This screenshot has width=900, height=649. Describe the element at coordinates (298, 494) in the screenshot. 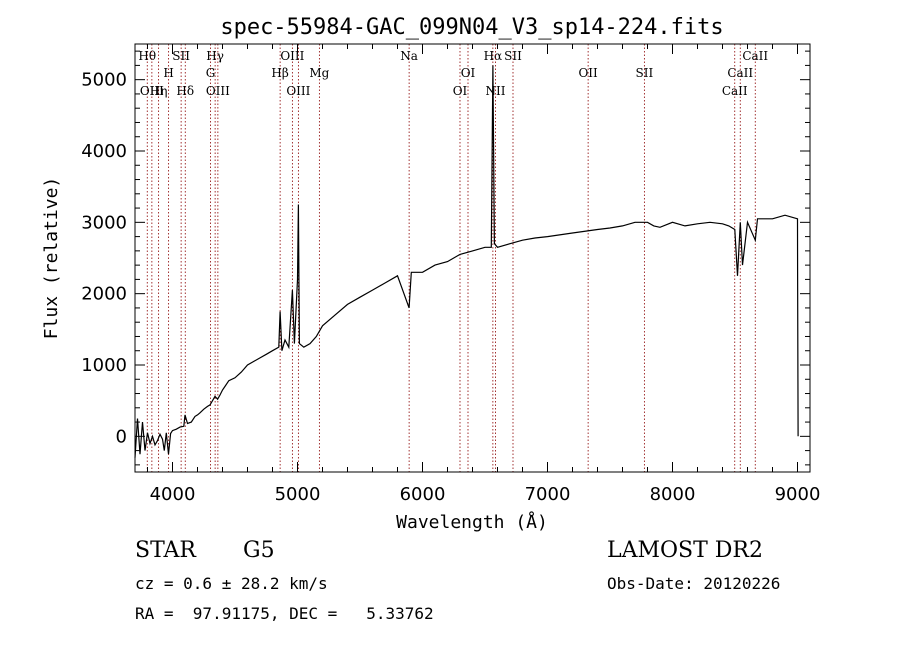

I see `x-tick-label-1: 5000` at that location.